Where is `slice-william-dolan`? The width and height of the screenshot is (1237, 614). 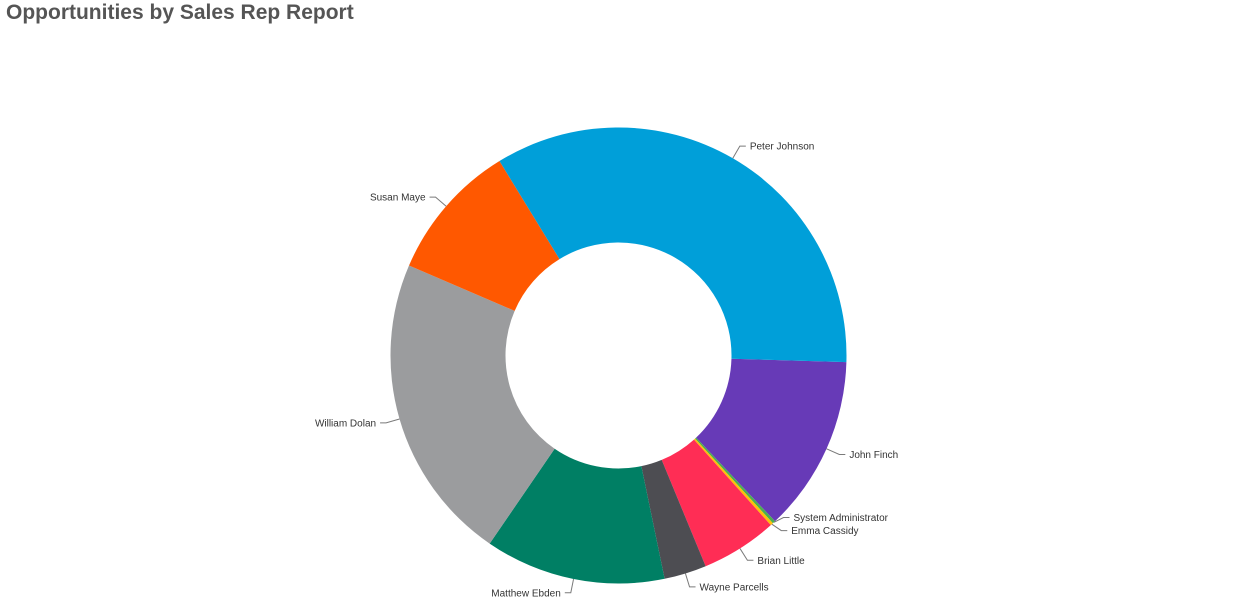 slice-william-dolan is located at coordinates (472, 404).